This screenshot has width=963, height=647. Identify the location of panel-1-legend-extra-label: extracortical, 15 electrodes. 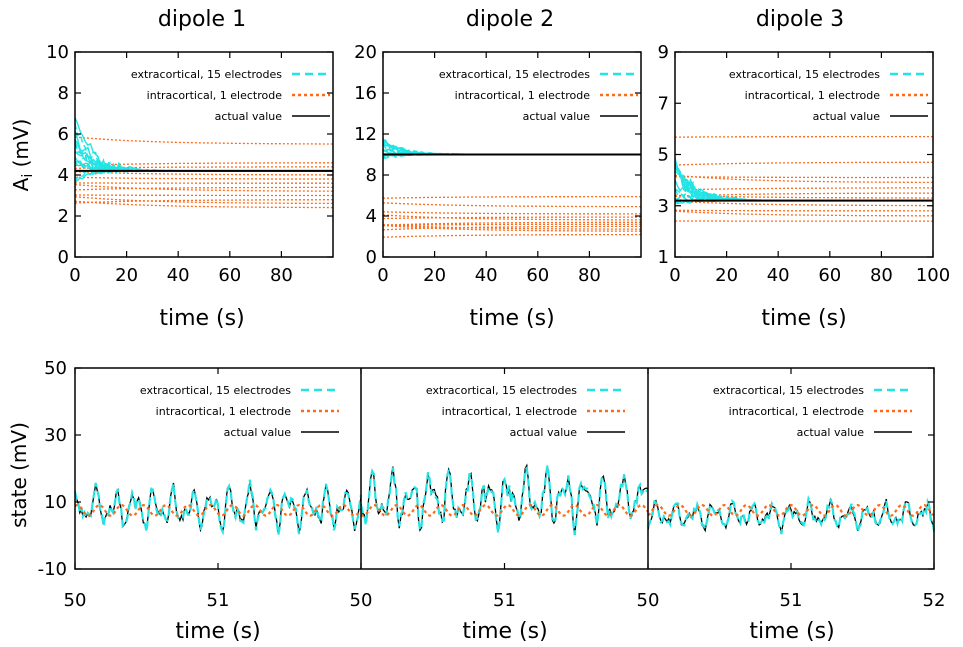
(206, 74).